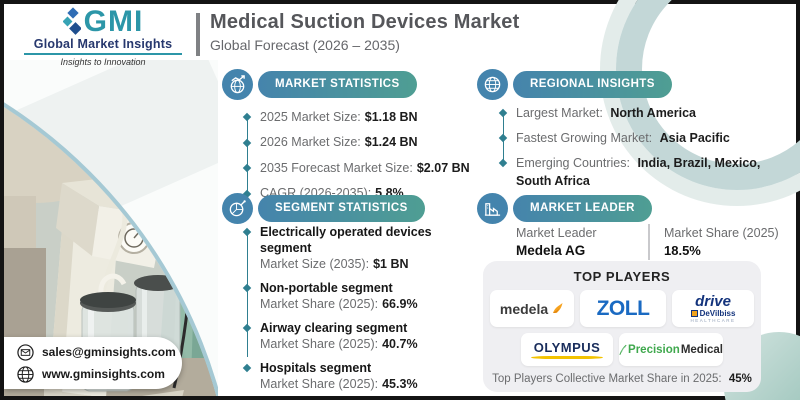  I want to click on list-item: 2025 Market Size: $1.18 BN, so click(352, 117).